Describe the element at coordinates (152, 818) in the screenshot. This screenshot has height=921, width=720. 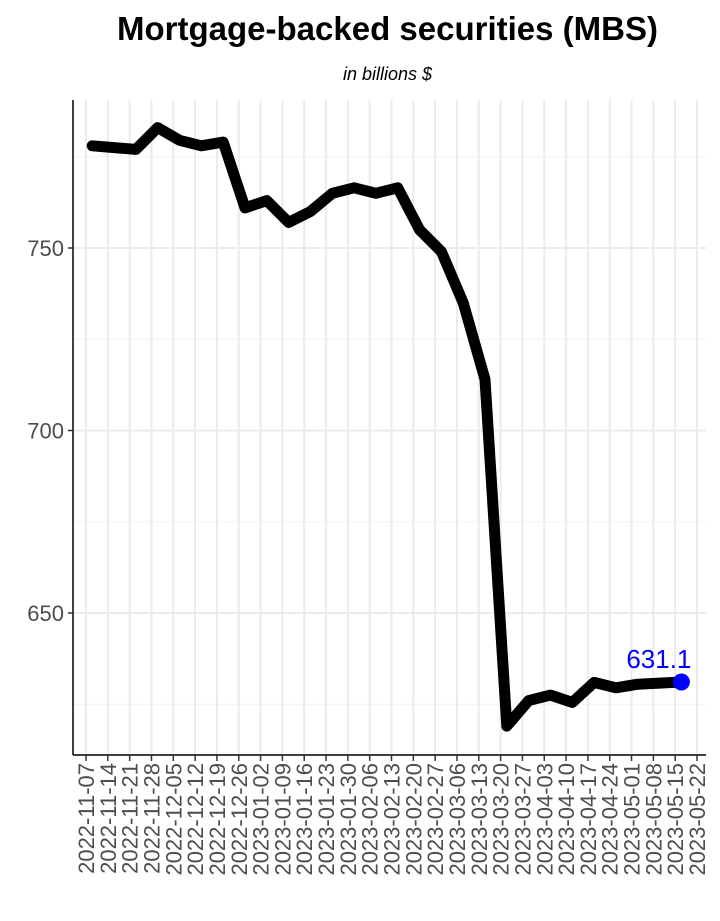
I see `x-tick-label: 2022-11-28` at that location.